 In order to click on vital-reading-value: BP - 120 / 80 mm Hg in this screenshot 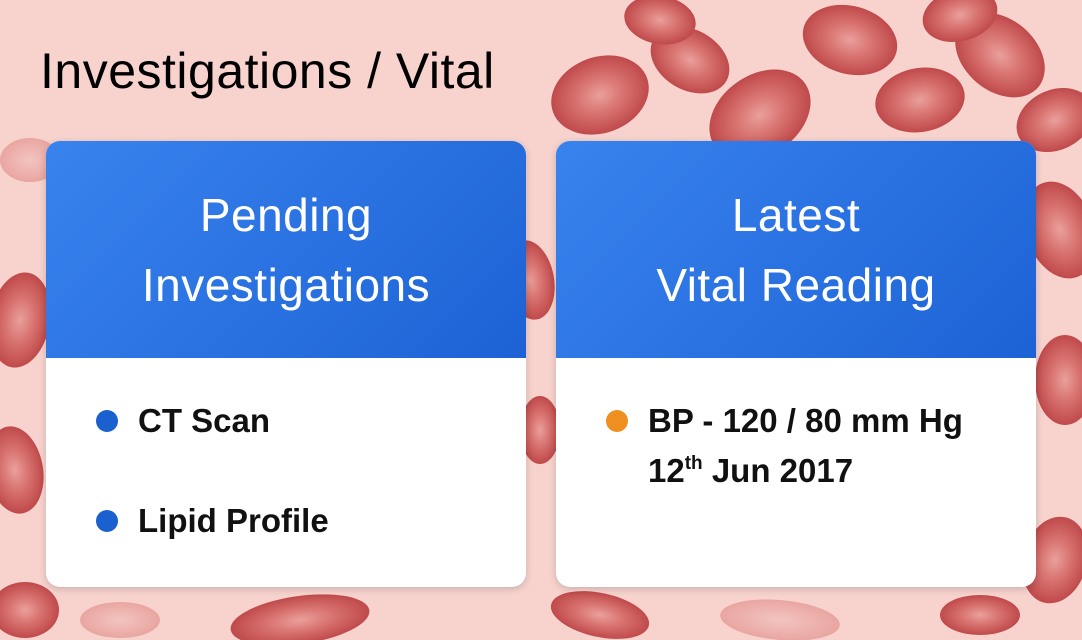, I will do `click(805, 420)`.